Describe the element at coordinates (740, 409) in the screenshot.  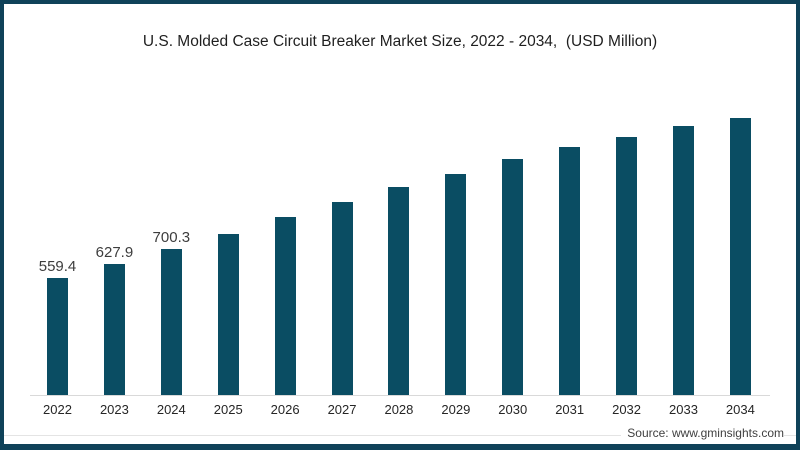
I see `x-axis-tick-label: 2034` at that location.